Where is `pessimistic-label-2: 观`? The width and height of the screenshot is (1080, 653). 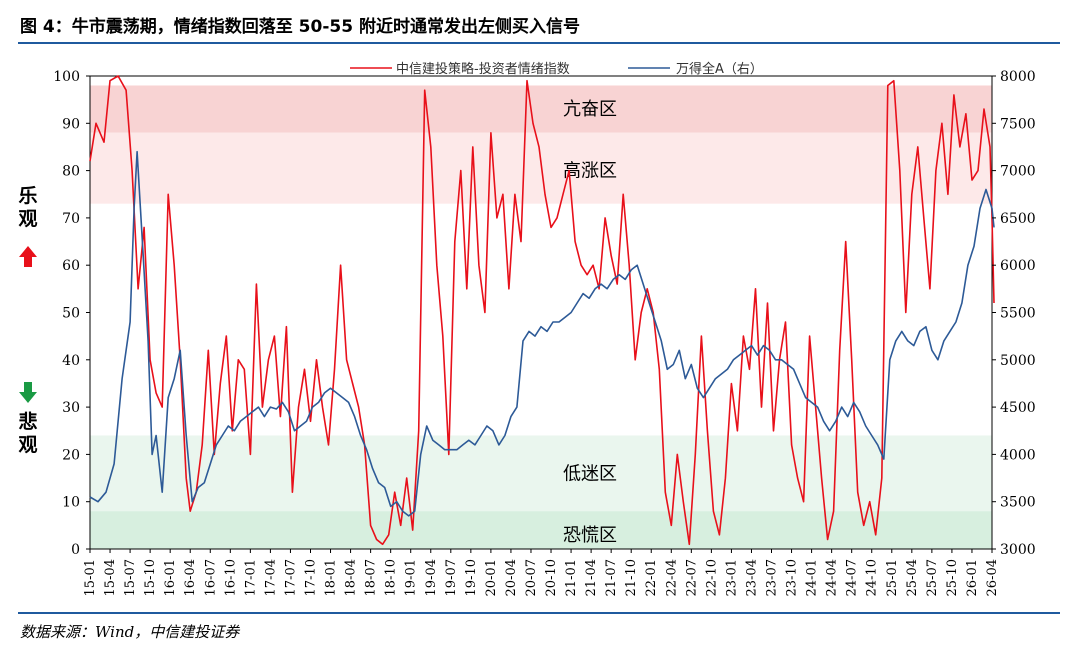 pessimistic-label-2: 观 is located at coordinates (27, 445).